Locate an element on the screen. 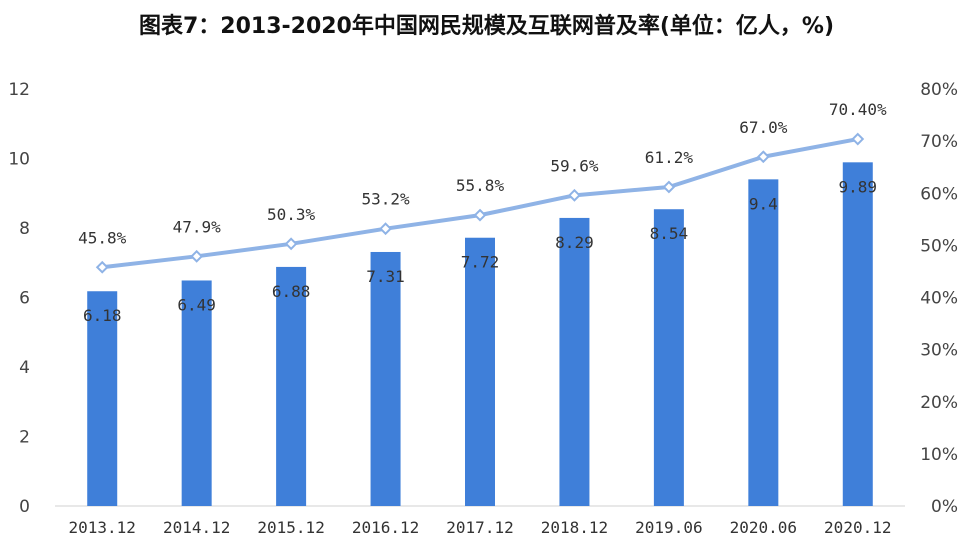  chart-title: 图表7：2013-2020年中国网民规模及互联网普及率(单位：亿人，%) is located at coordinates (486, 26).